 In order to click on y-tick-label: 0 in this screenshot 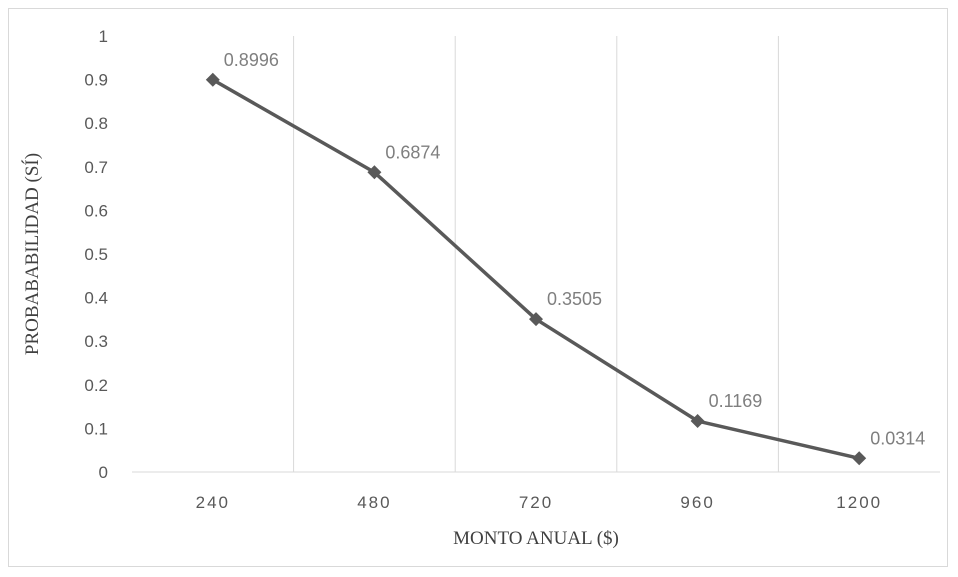, I will do `click(103, 472)`.